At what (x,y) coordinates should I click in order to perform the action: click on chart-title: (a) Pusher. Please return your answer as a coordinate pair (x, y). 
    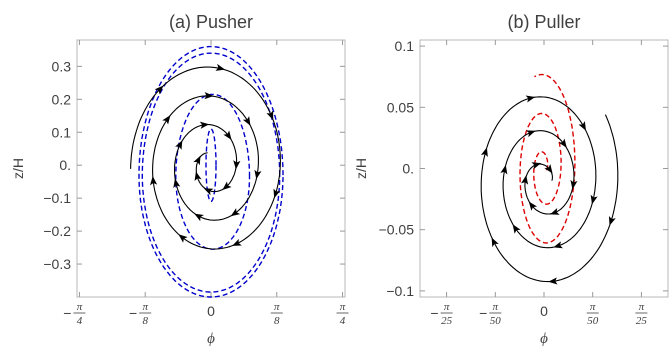
    Looking at the image, I should click on (211, 22).